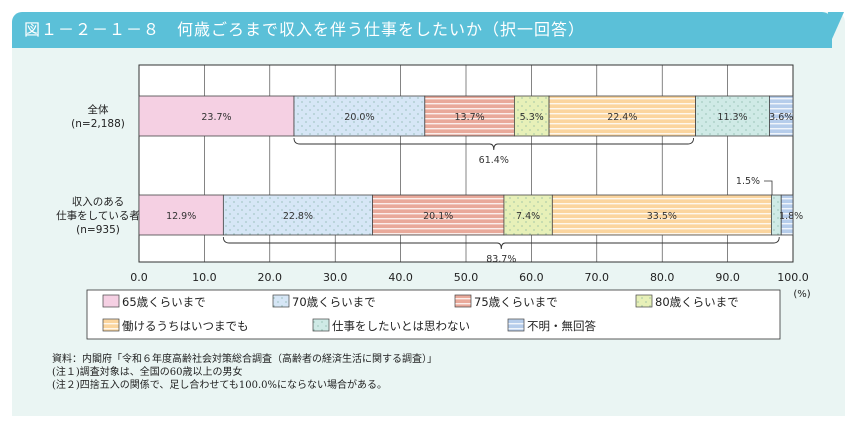  I want to click on source-note: 資料：内閣府「令和６年度高齢社会対策総合調査（高齢者の経済生活に関する調査）」, so click(244, 359).